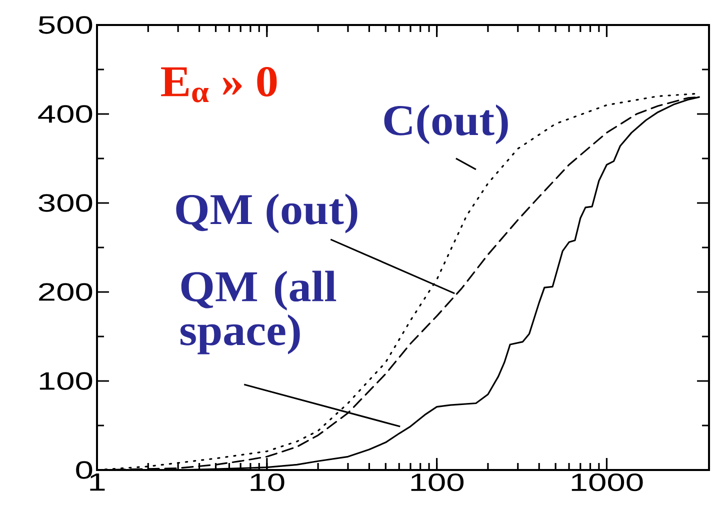 This screenshot has width=719, height=523. Describe the element at coordinates (65, 114) in the screenshot. I see `y-tick-label: 400` at that location.